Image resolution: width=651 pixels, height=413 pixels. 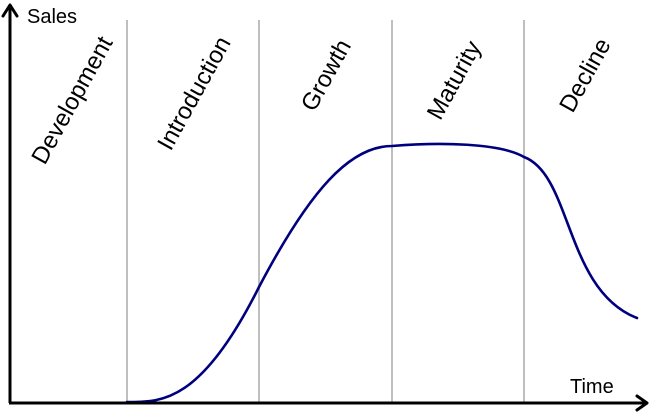 I want to click on stage-label-development: Development, so click(x=72, y=100).